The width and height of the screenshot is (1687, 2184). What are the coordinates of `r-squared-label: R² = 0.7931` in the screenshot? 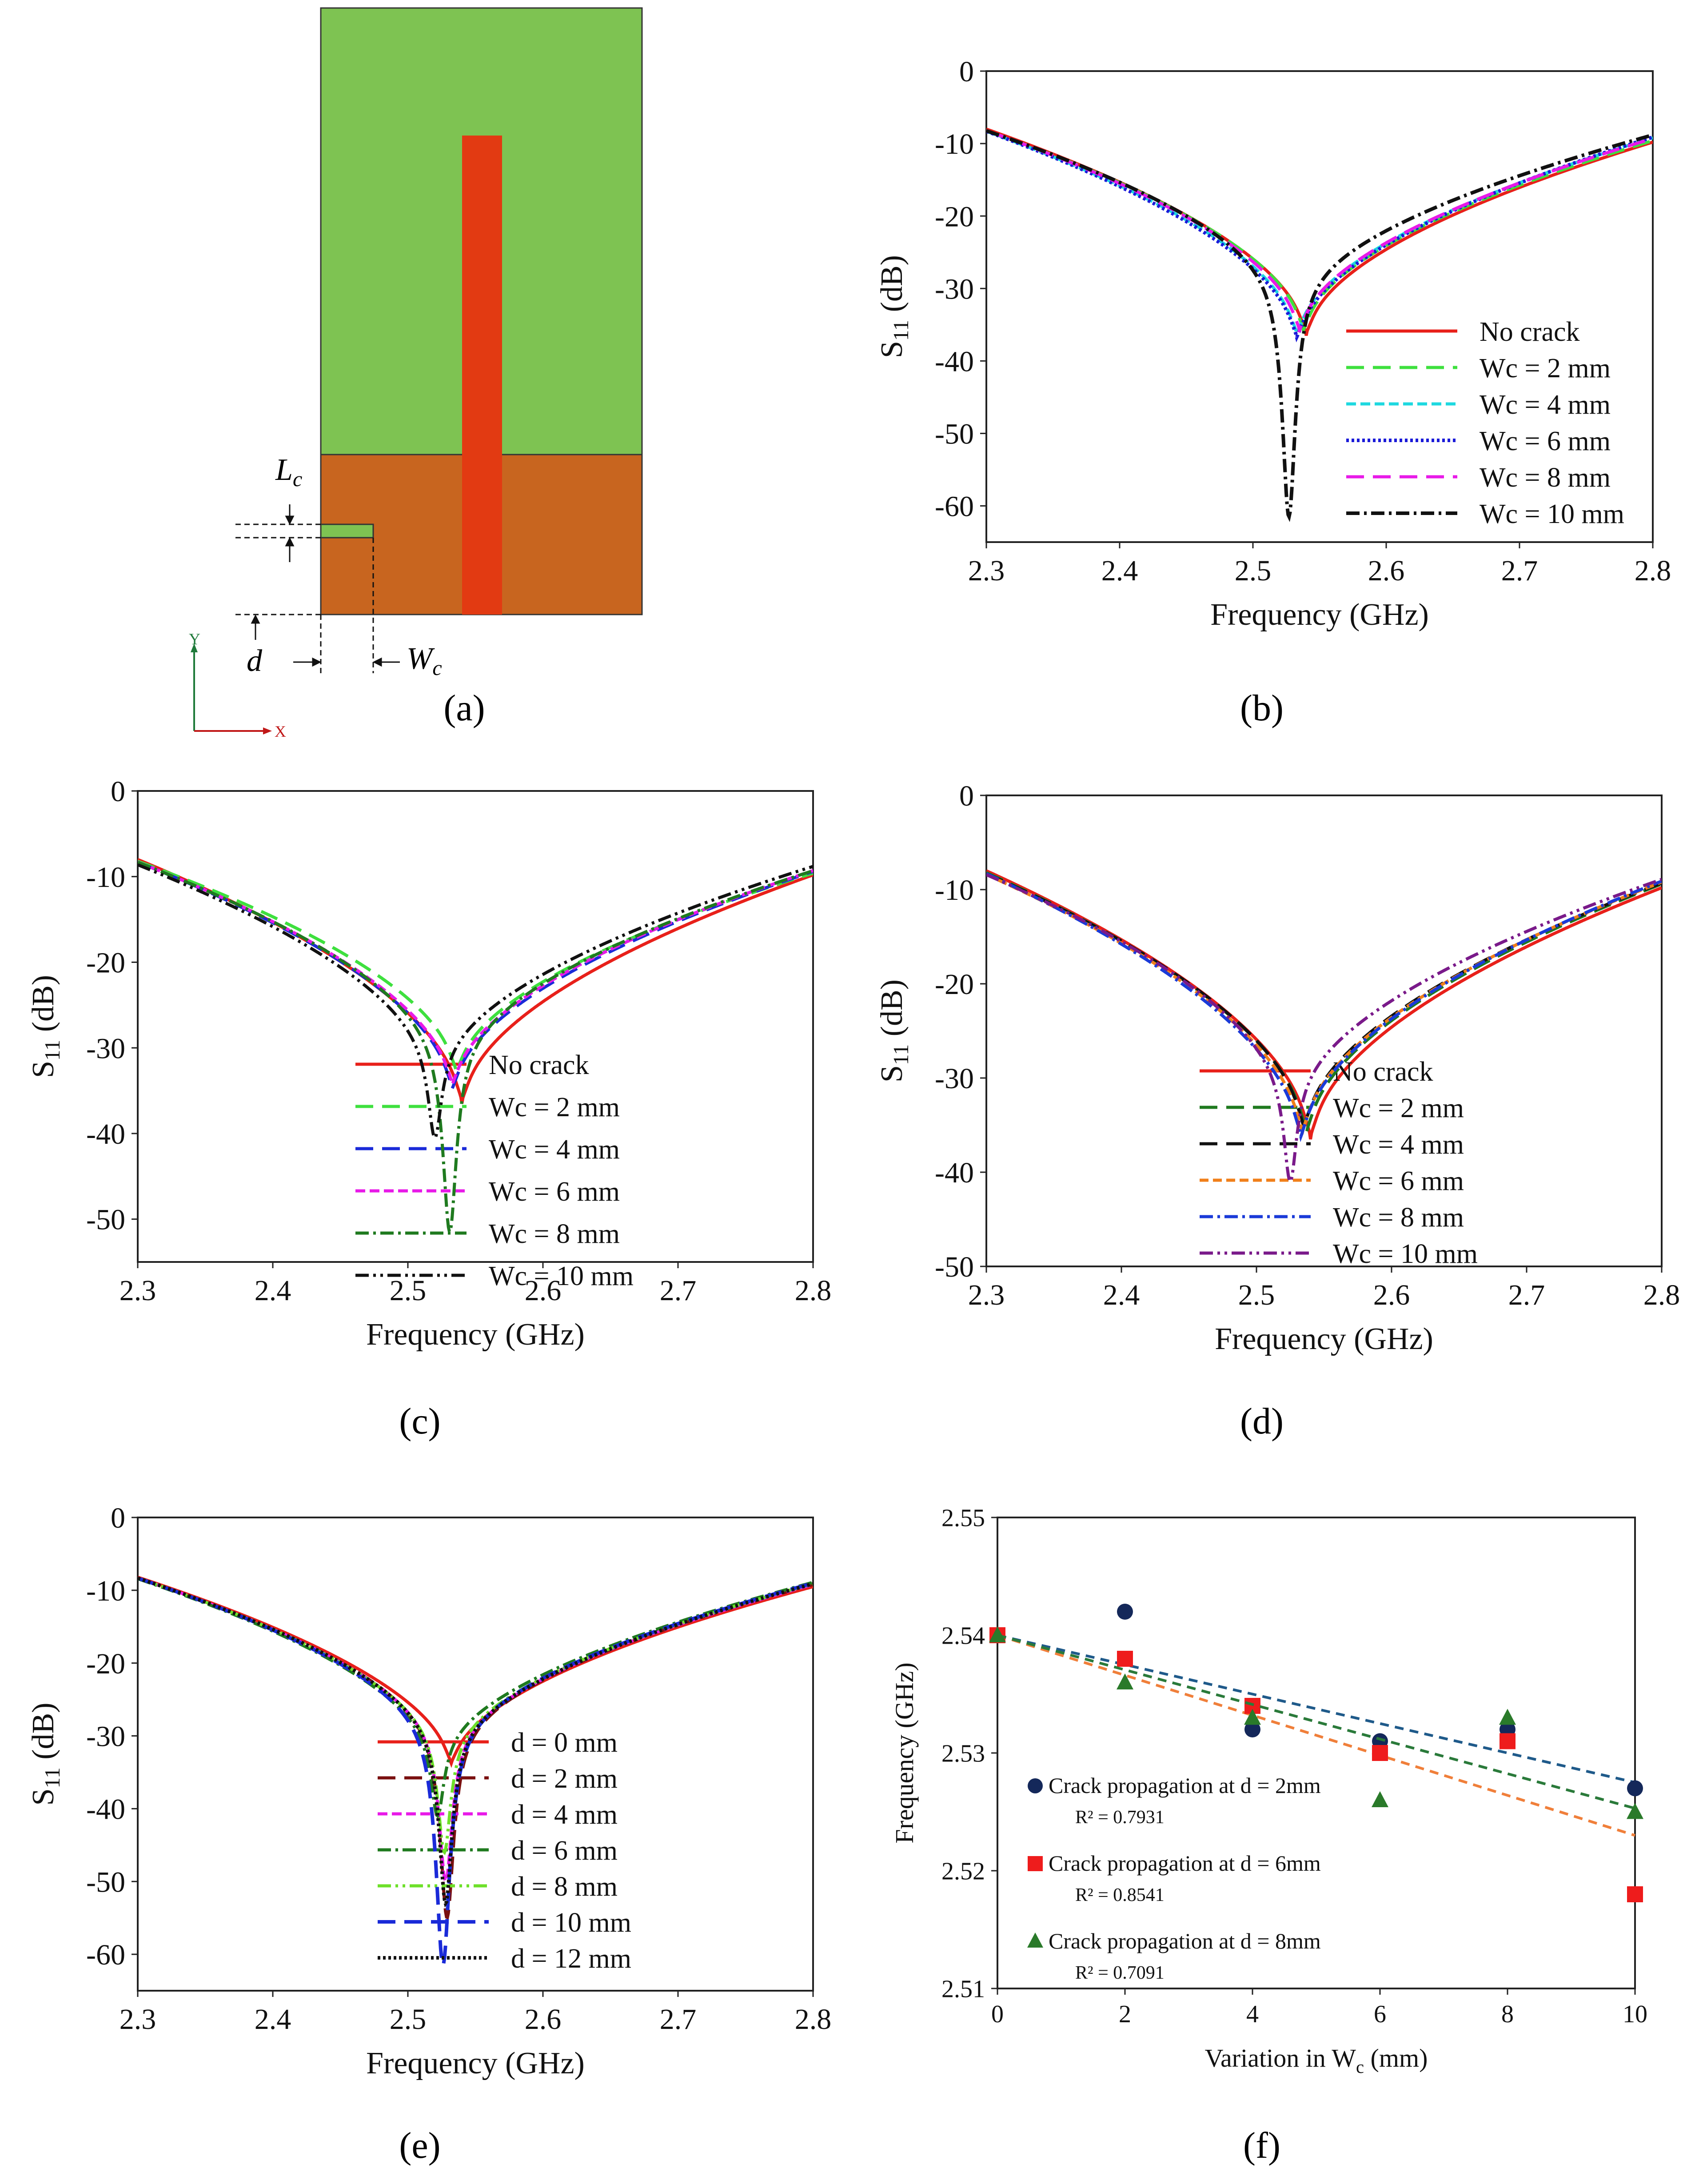 It's located at (1120, 1817).